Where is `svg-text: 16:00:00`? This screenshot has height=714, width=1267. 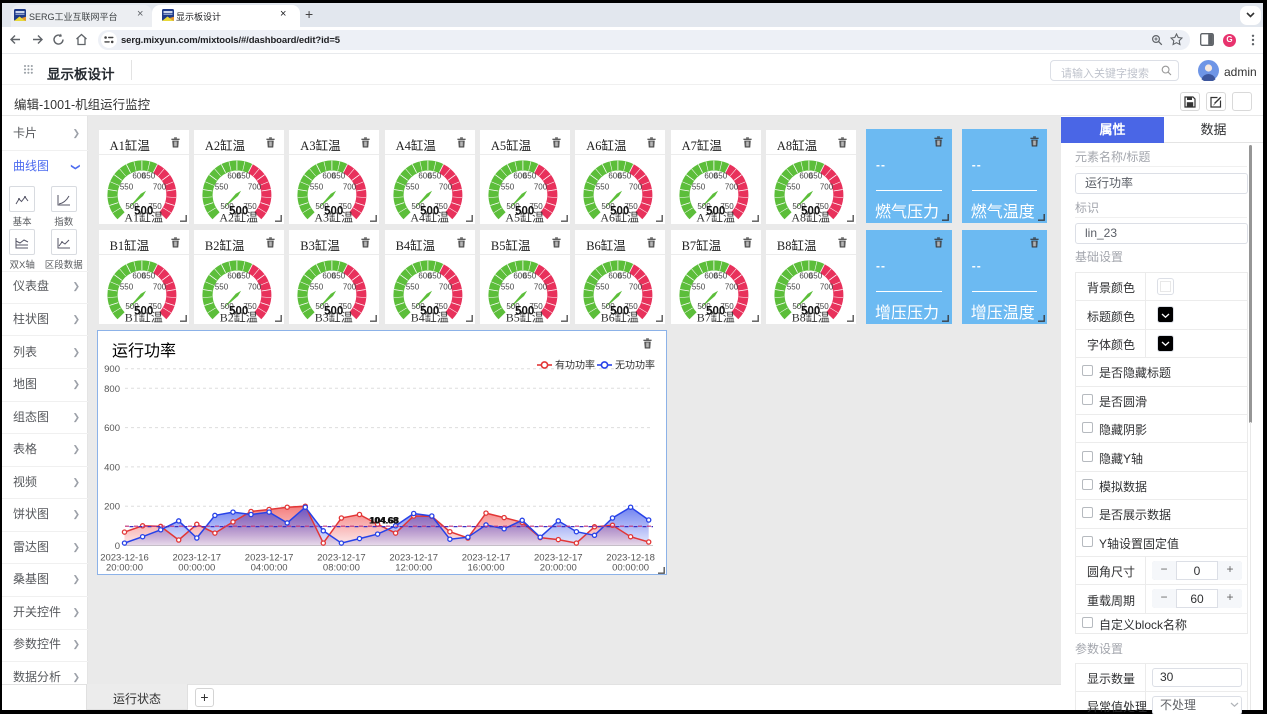
svg-text: 16:00:00 is located at coordinates (486, 567).